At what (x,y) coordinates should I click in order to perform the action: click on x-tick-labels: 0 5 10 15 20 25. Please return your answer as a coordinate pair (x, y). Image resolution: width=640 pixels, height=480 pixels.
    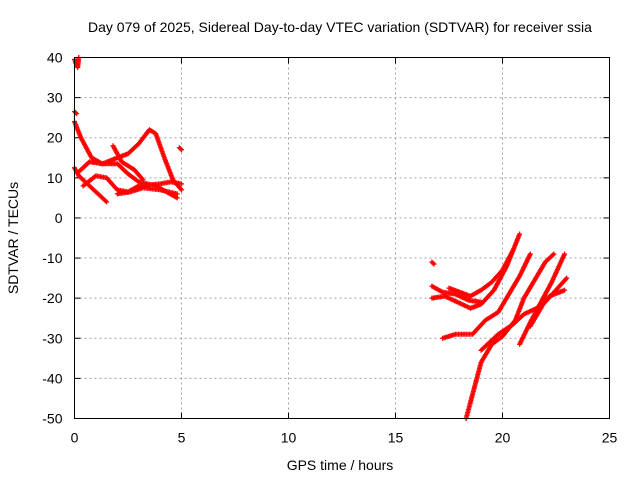
    Looking at the image, I should click on (344, 438).